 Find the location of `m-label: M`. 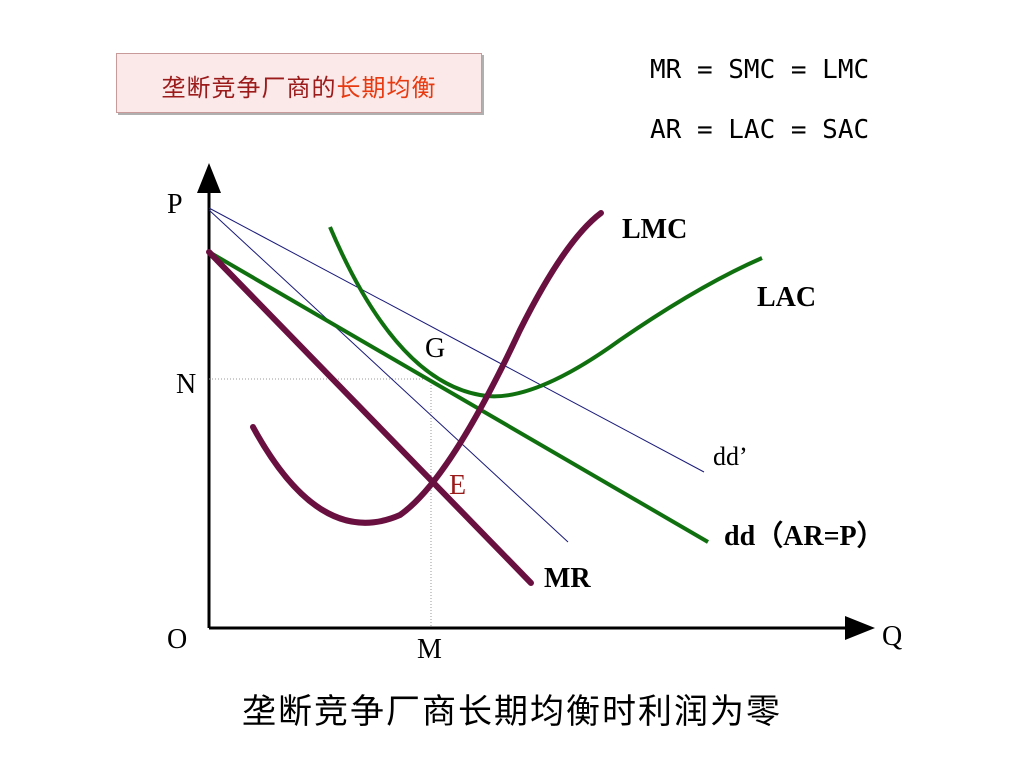

m-label: M is located at coordinates (429, 649).